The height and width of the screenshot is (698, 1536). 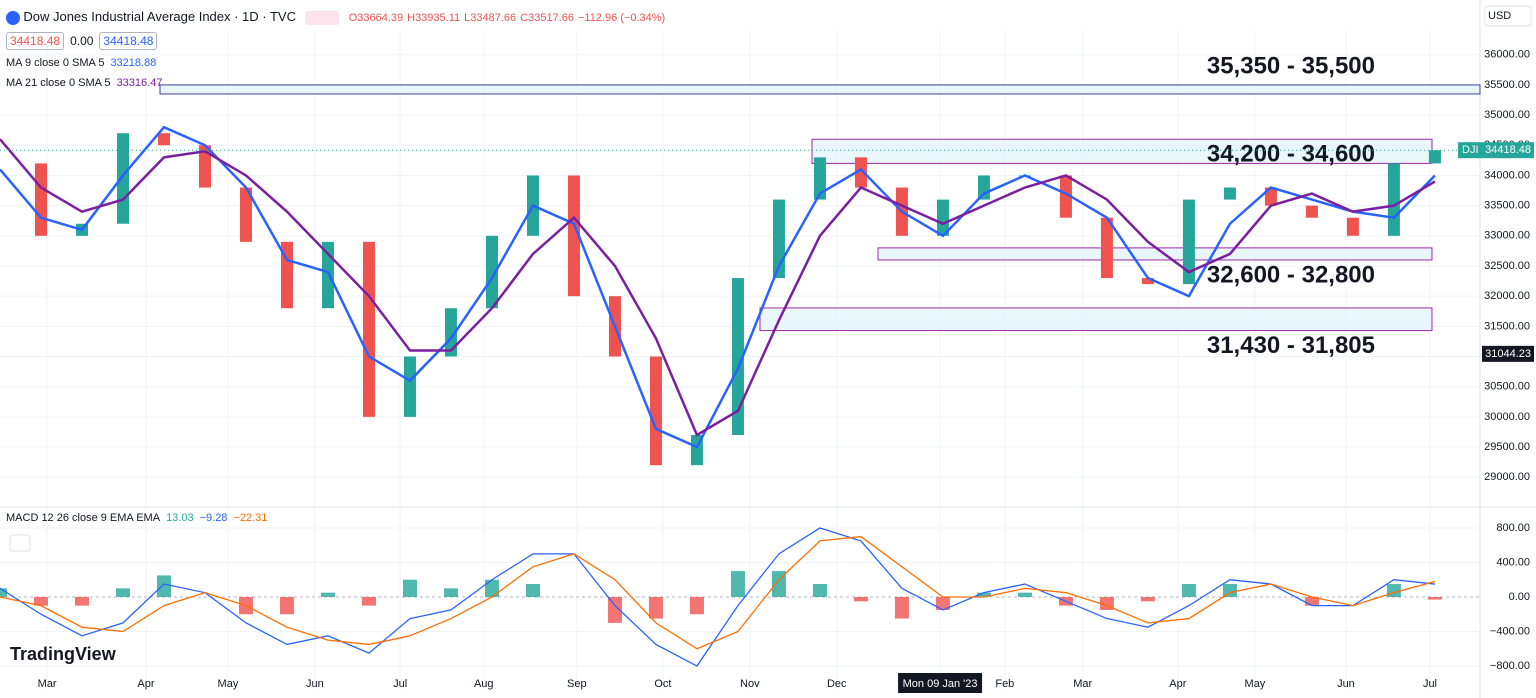 I want to click on currency-button, so click(x=1508, y=16).